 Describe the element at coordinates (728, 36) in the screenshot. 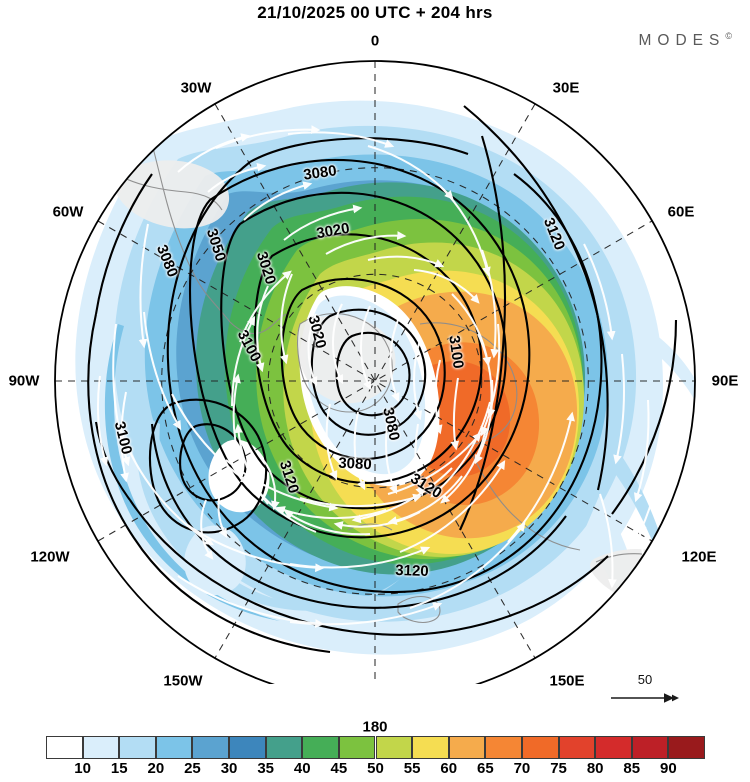

I see `copyright-icon: ©` at that location.